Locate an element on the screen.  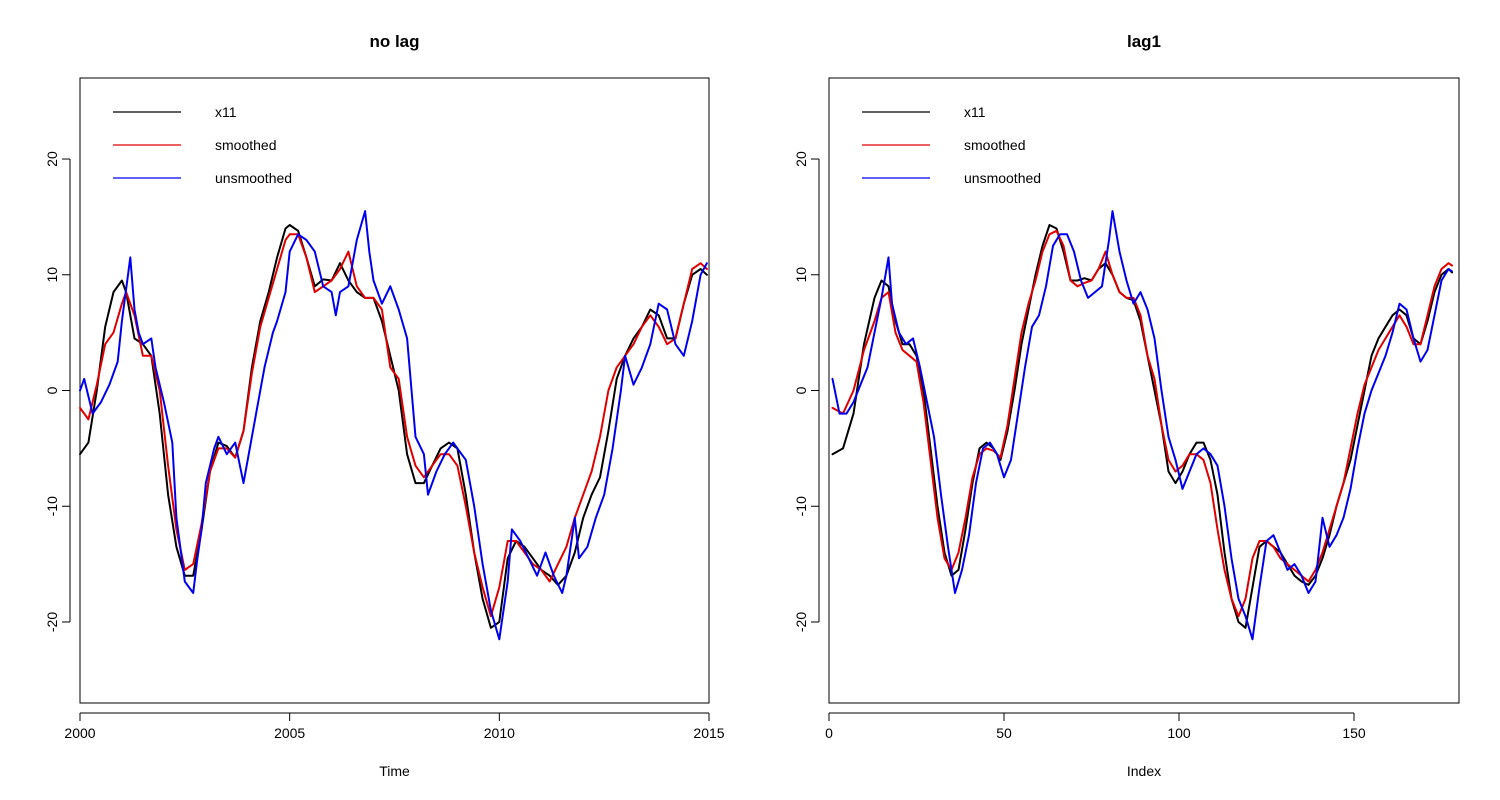
panel-2-x-tick-label: 50 is located at coordinates (1004, 733).